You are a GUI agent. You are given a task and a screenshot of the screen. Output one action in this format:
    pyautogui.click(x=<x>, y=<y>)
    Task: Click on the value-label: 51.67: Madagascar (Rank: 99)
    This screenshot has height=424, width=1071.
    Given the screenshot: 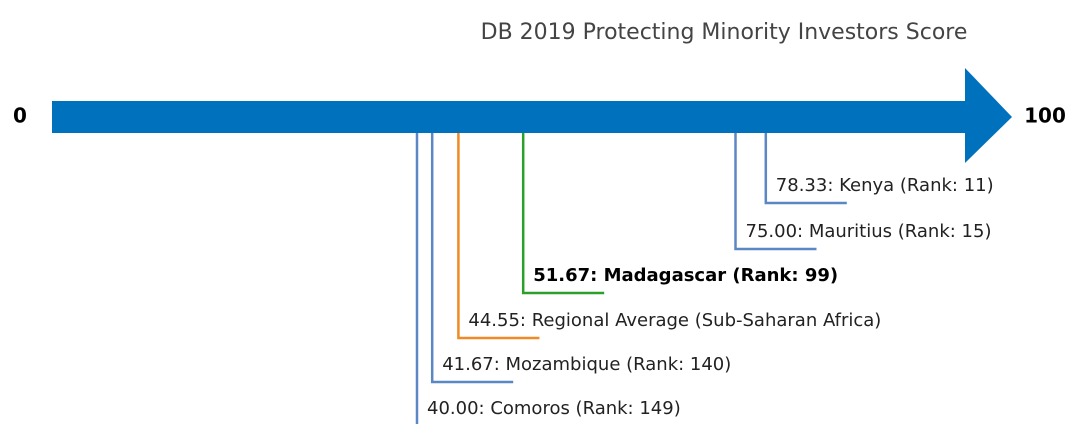 What is the action you would take?
    pyautogui.click(x=685, y=275)
    